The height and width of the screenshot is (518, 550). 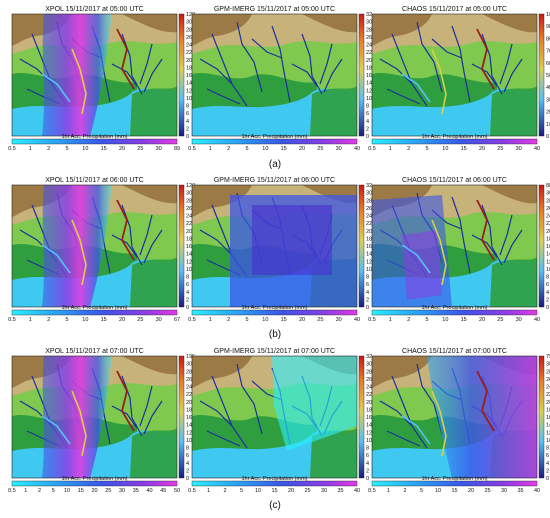 I want to click on row-label: (c), so click(x=275, y=505).